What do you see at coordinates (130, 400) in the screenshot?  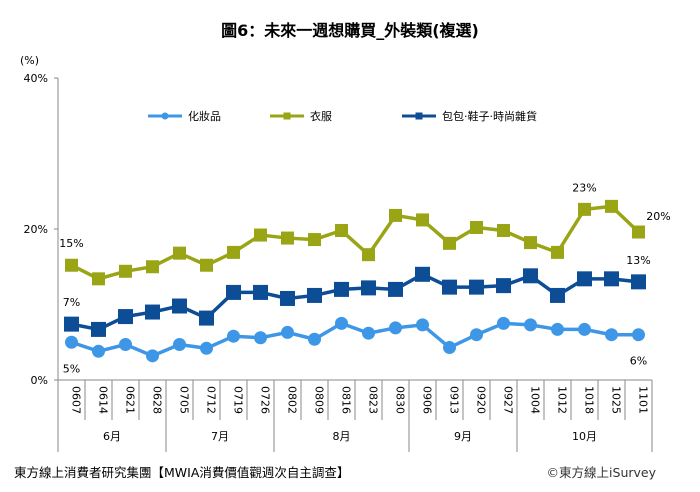 I see `x-tick-label: 0621` at bounding box center [130, 400].